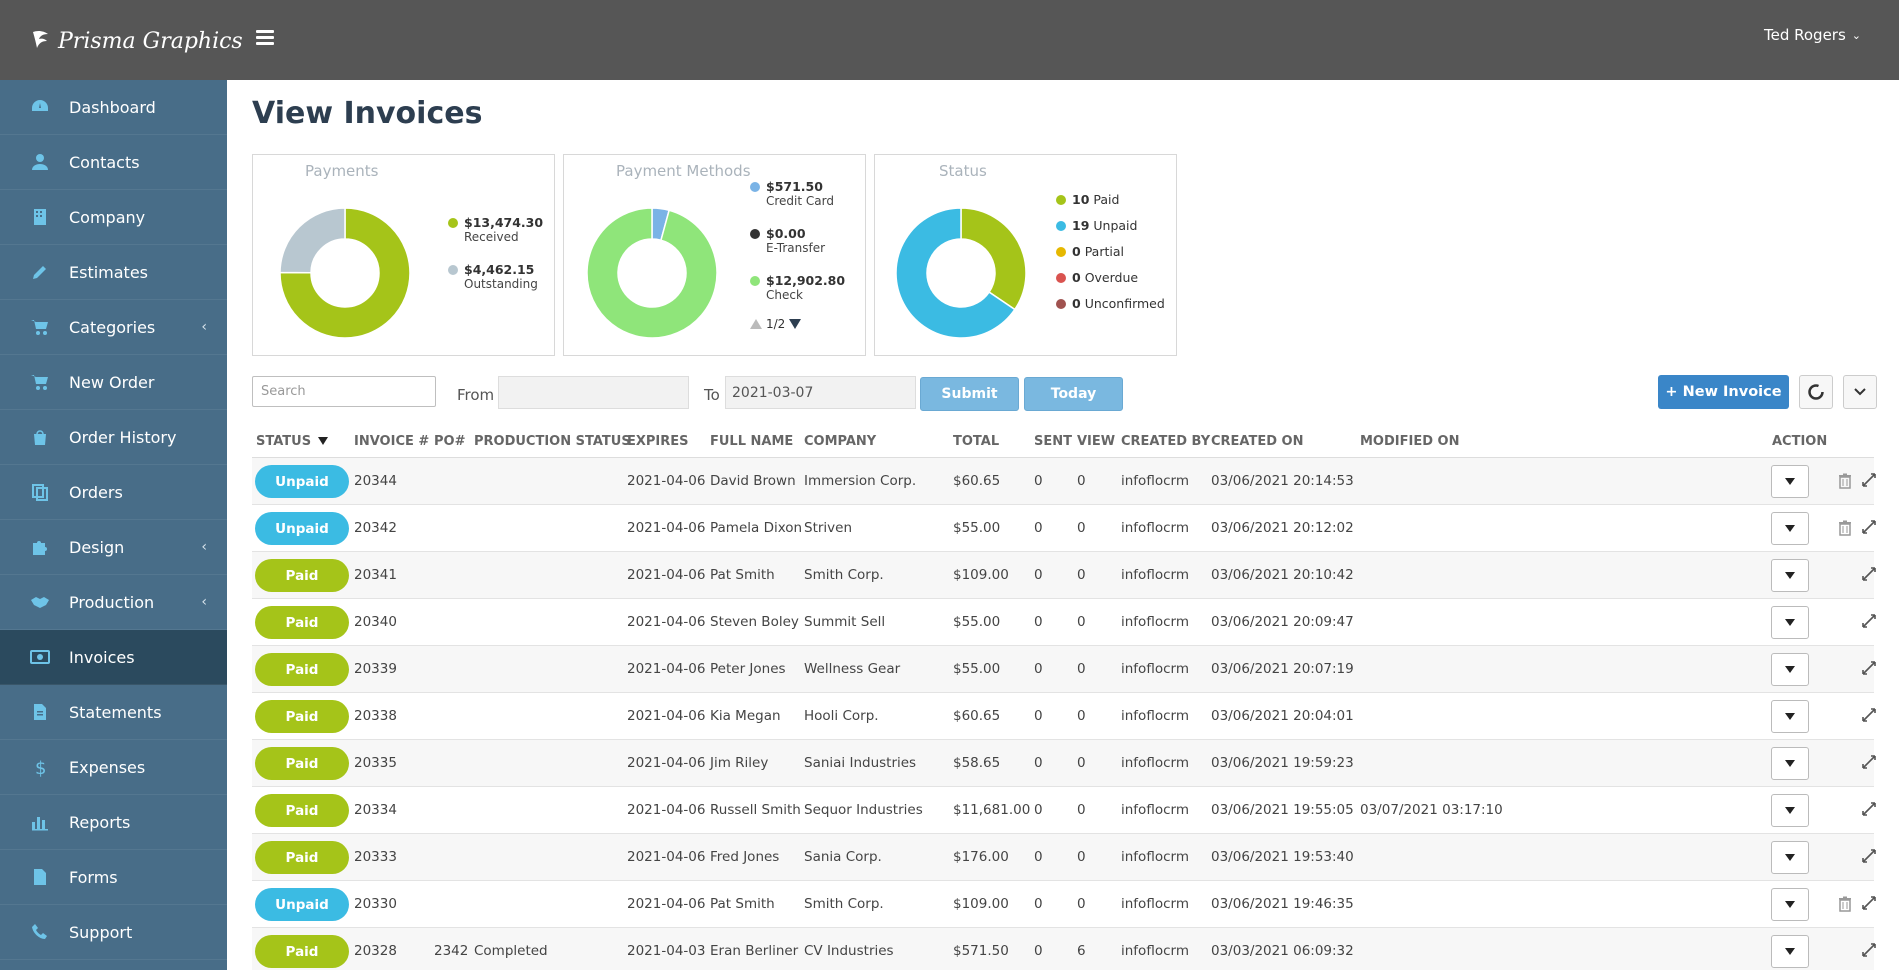  Describe the element at coordinates (265, 38) in the screenshot. I see `menu-toggle-icon` at that location.